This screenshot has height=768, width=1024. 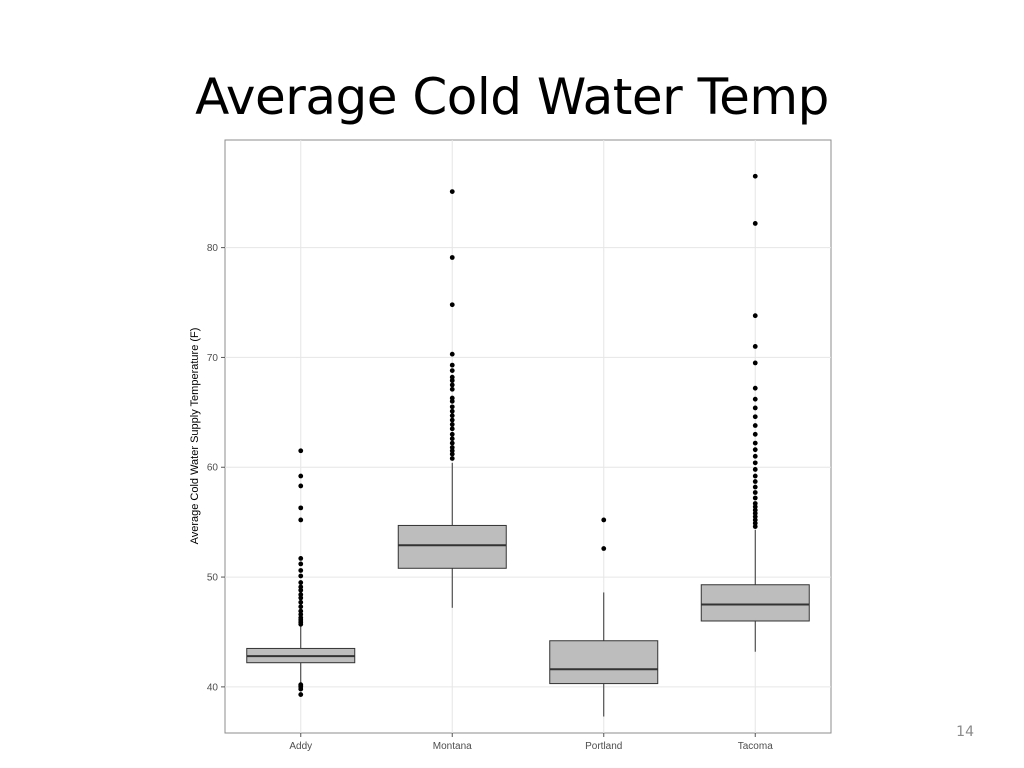 I want to click on x-tick-label: Addy, so click(x=300, y=746).